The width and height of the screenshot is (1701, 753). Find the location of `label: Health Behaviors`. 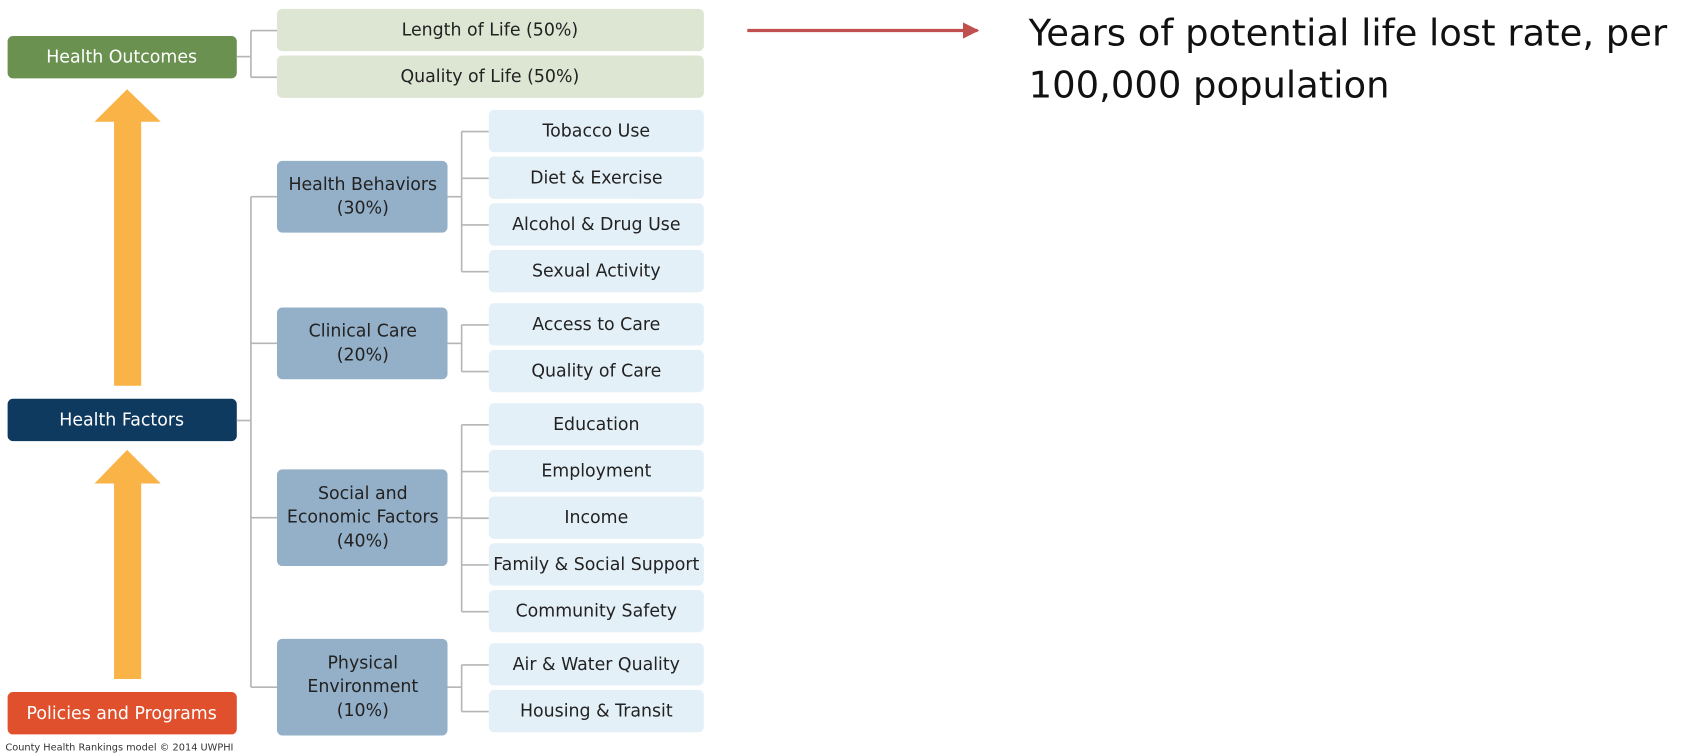

label: Health Behaviors is located at coordinates (362, 185).